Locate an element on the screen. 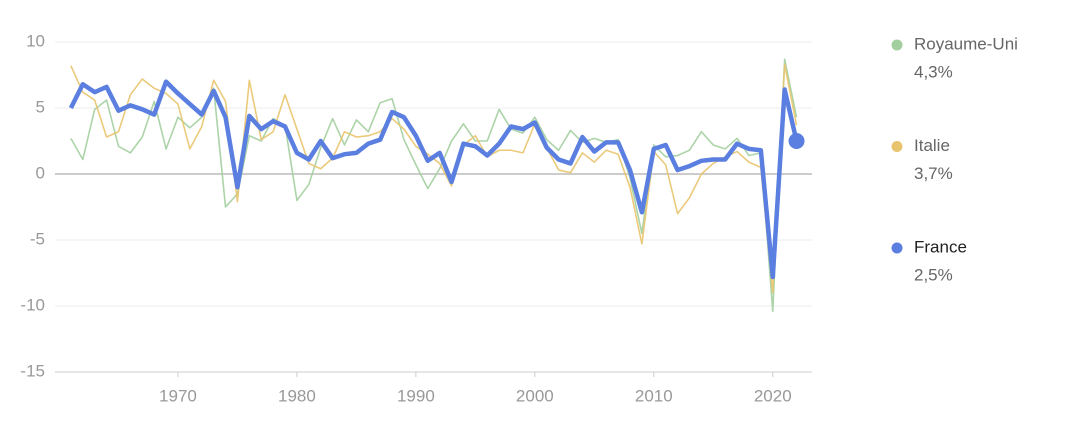  legend-value: 2,5% is located at coordinates (933, 274).